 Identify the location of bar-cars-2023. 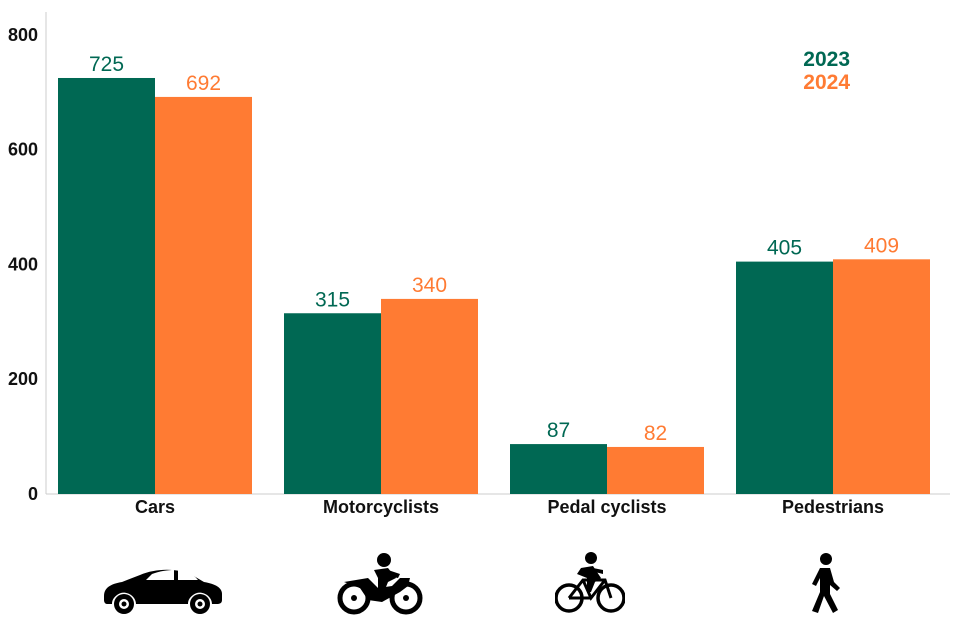
(106, 285).